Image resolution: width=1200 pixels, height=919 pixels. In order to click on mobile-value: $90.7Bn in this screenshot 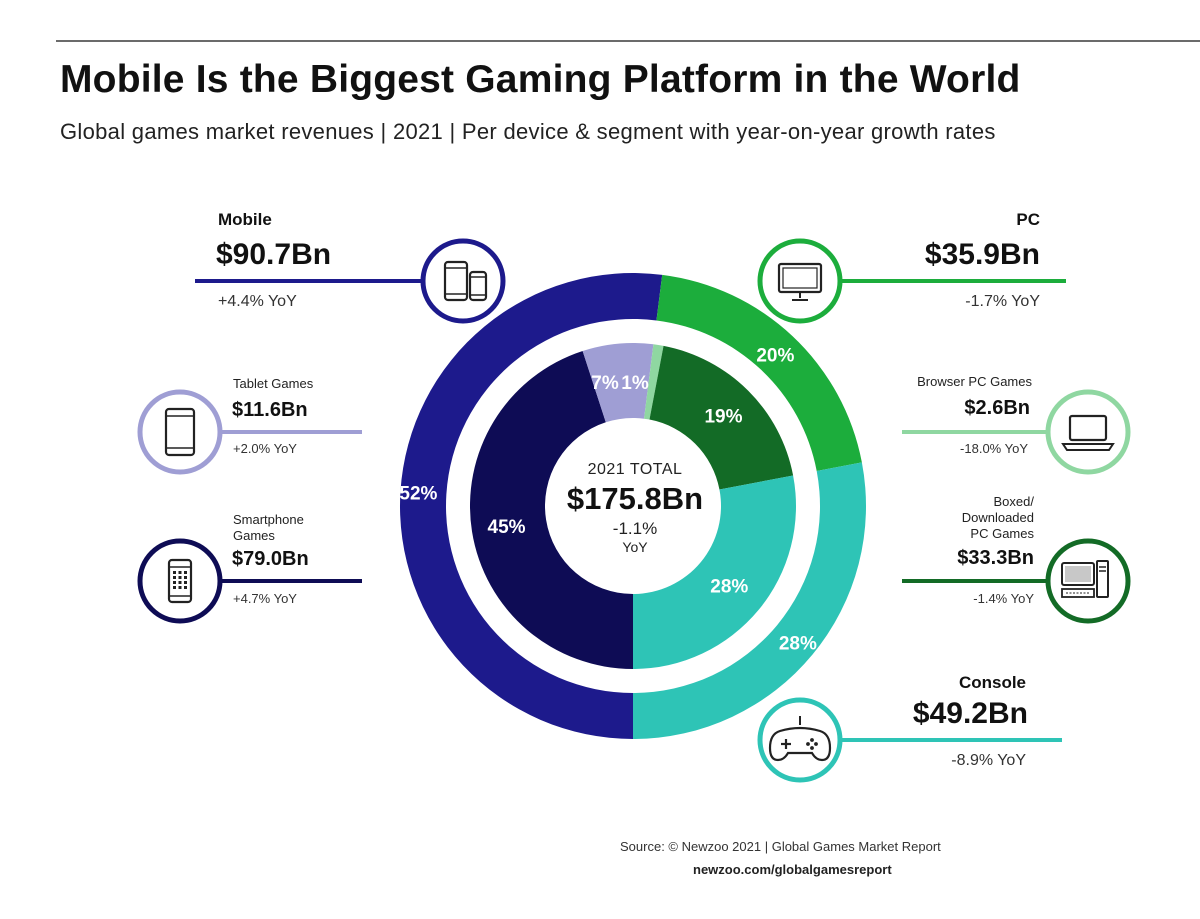, I will do `click(274, 254)`.